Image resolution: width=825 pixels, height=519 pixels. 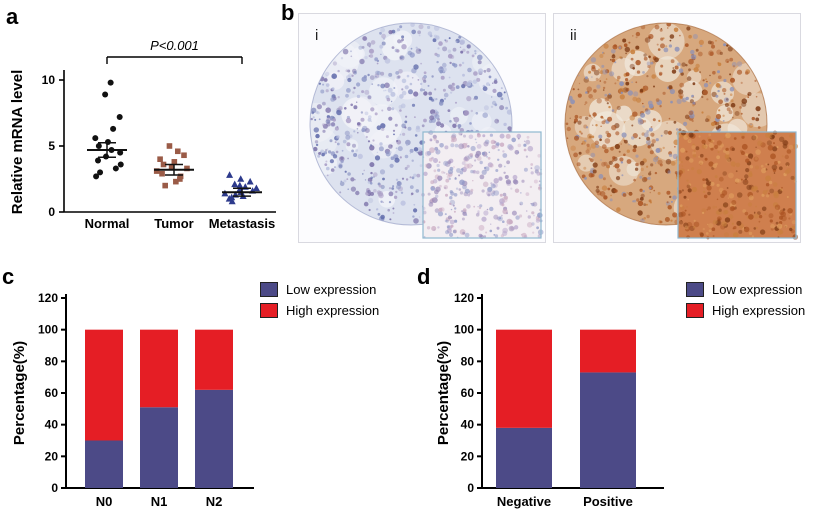 What do you see at coordinates (107, 223) in the screenshot?
I see `category-label: Normal` at bounding box center [107, 223].